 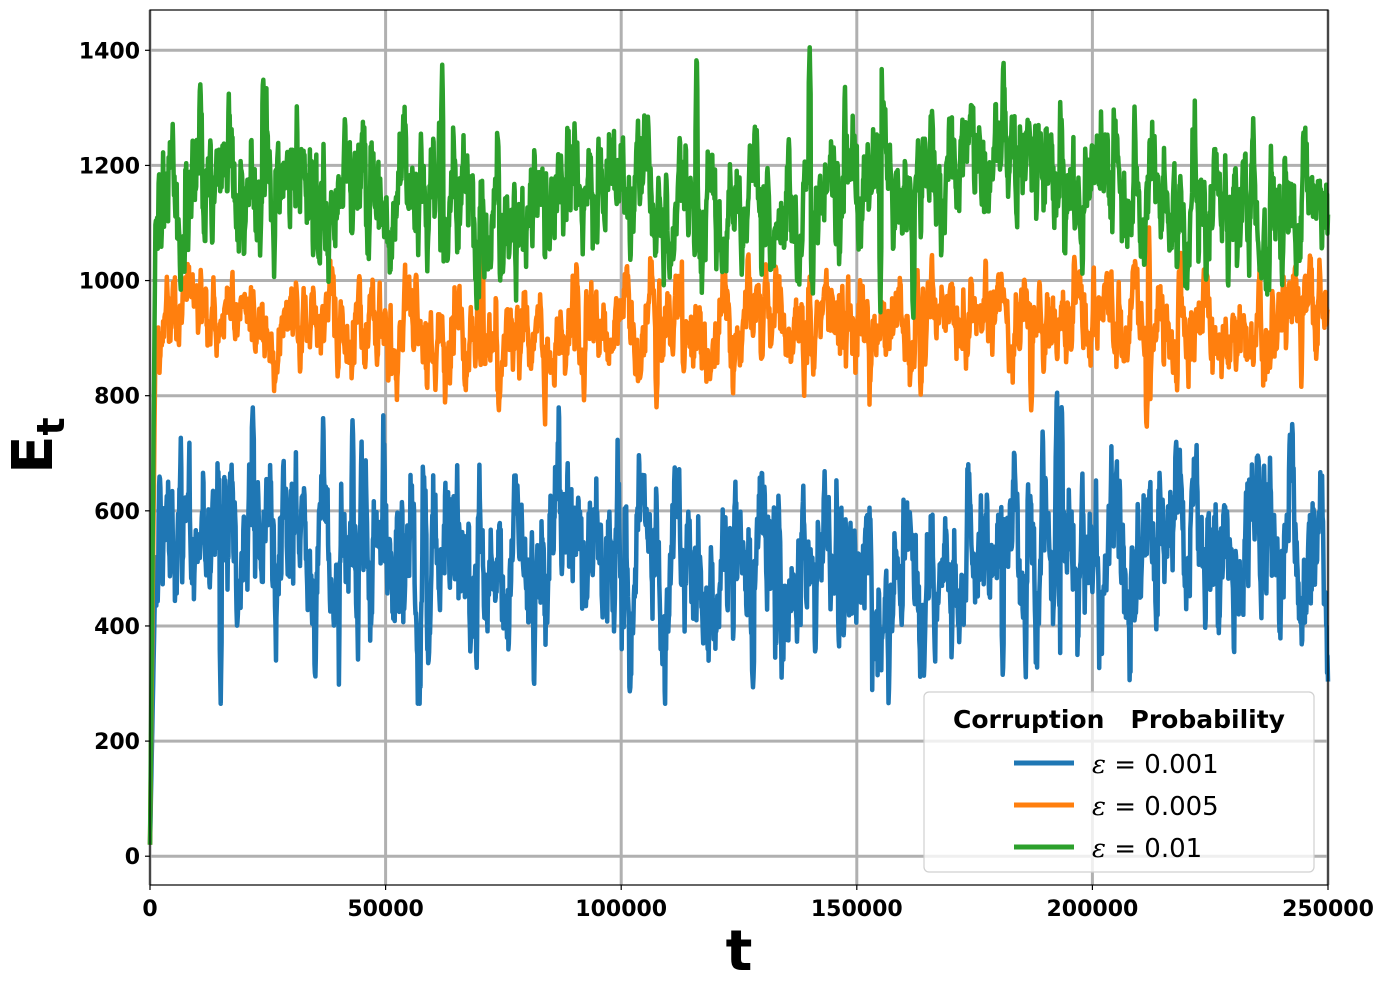 I want to click on y-axis-label: Et, so click(x=37, y=445).